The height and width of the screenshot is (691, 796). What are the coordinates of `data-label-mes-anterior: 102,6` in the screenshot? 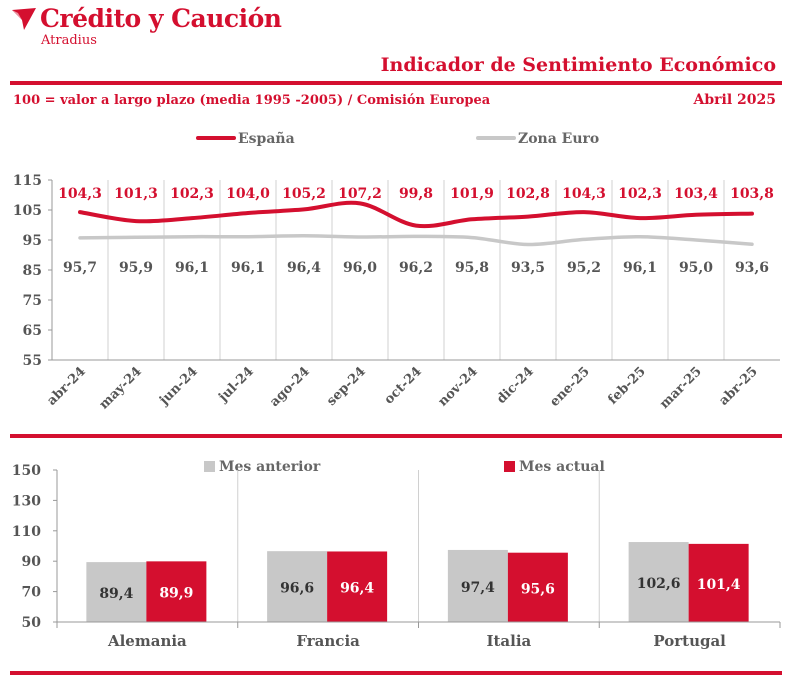 It's located at (659, 584).